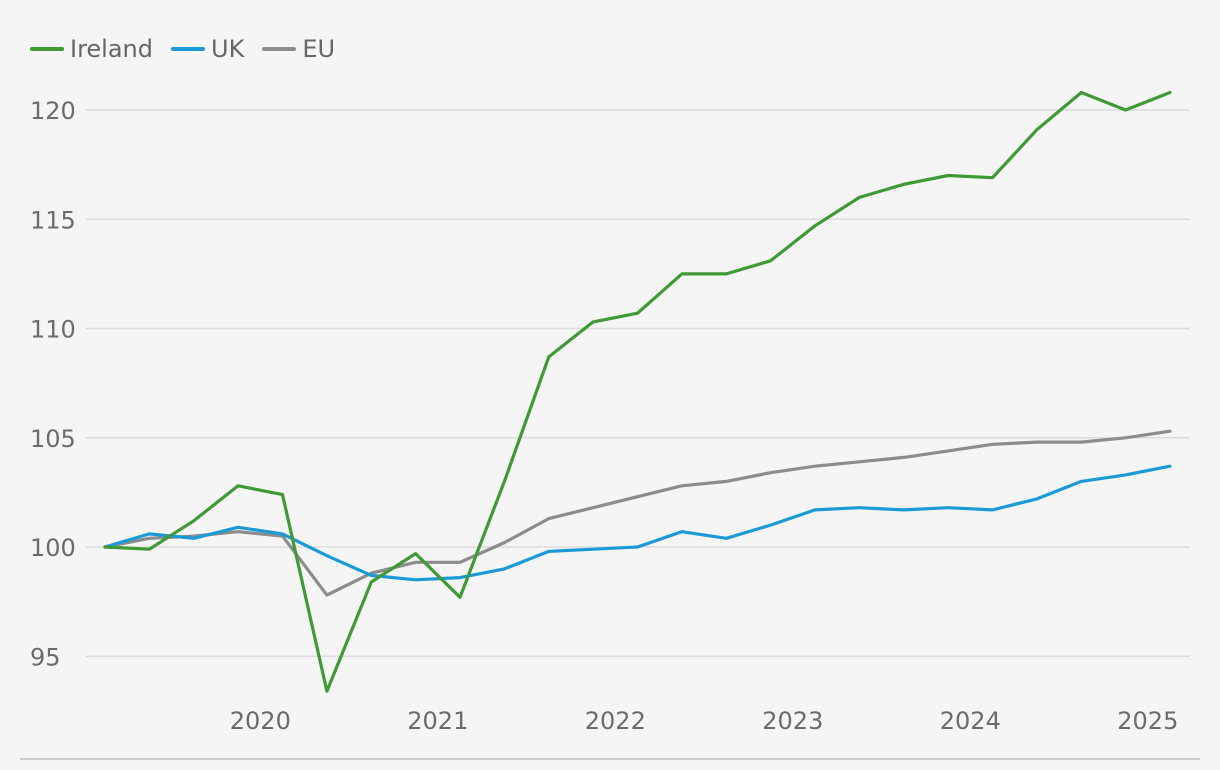 This screenshot has width=1220, height=770. Describe the element at coordinates (260, 721) in the screenshot. I see `x-tick-label: 2020` at that location.